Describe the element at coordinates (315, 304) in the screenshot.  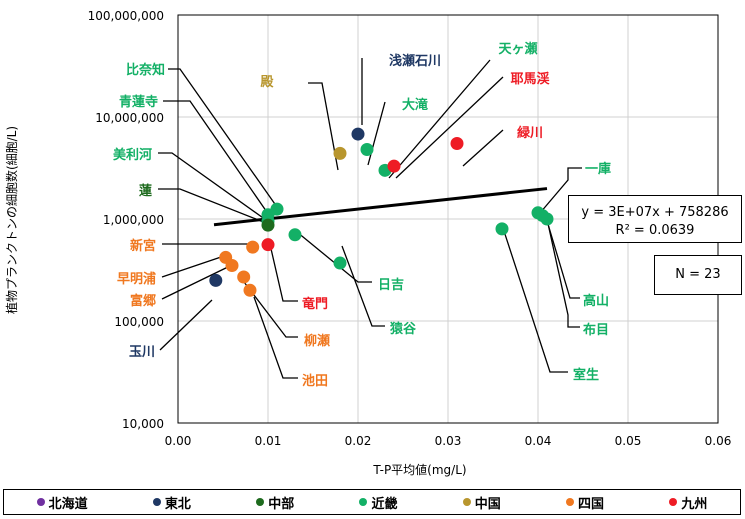
I see `point-label: 竜門` at that location.